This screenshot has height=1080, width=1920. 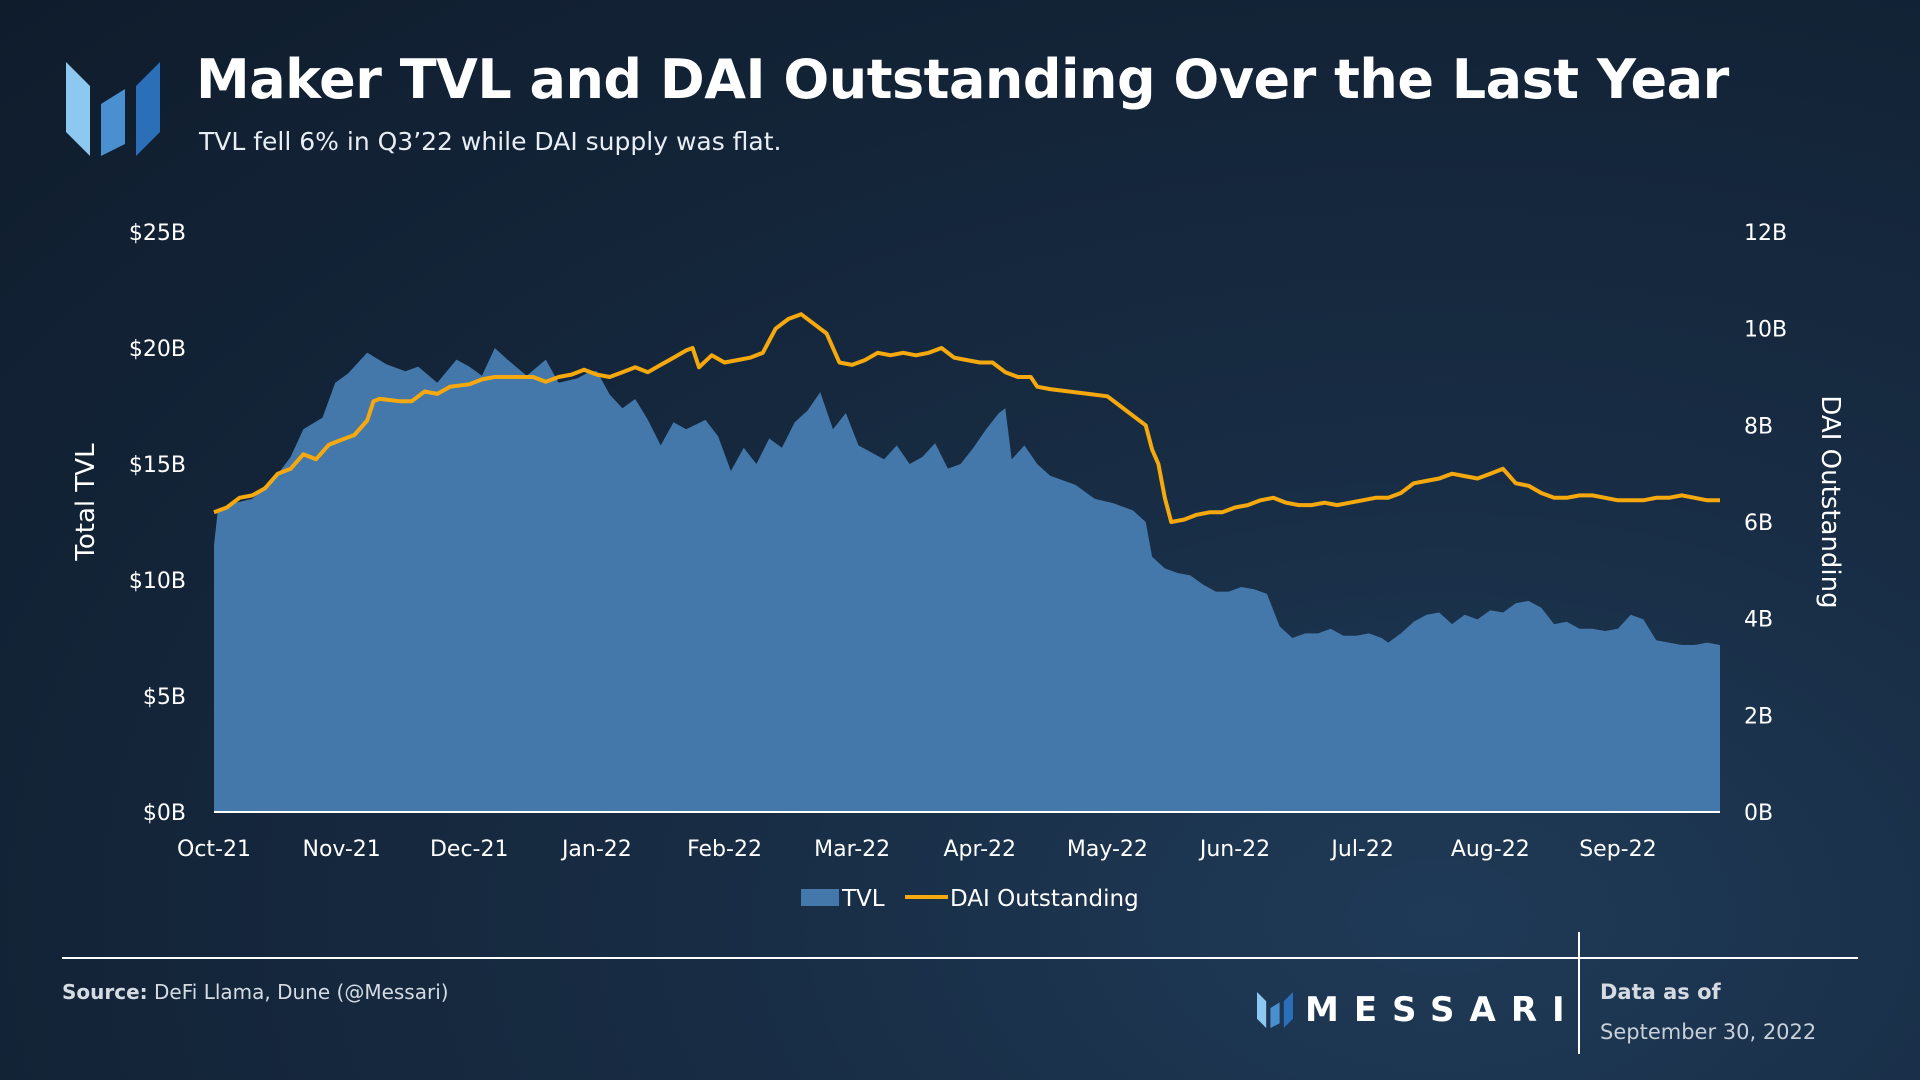 What do you see at coordinates (1830, 501) in the screenshot?
I see `y-right-axis-title: DAI Outstanding` at bounding box center [1830, 501].